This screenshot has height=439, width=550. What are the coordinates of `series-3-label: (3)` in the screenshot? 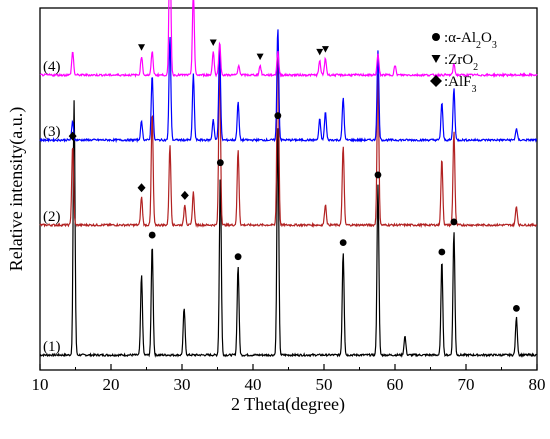 It's located at (52, 132).